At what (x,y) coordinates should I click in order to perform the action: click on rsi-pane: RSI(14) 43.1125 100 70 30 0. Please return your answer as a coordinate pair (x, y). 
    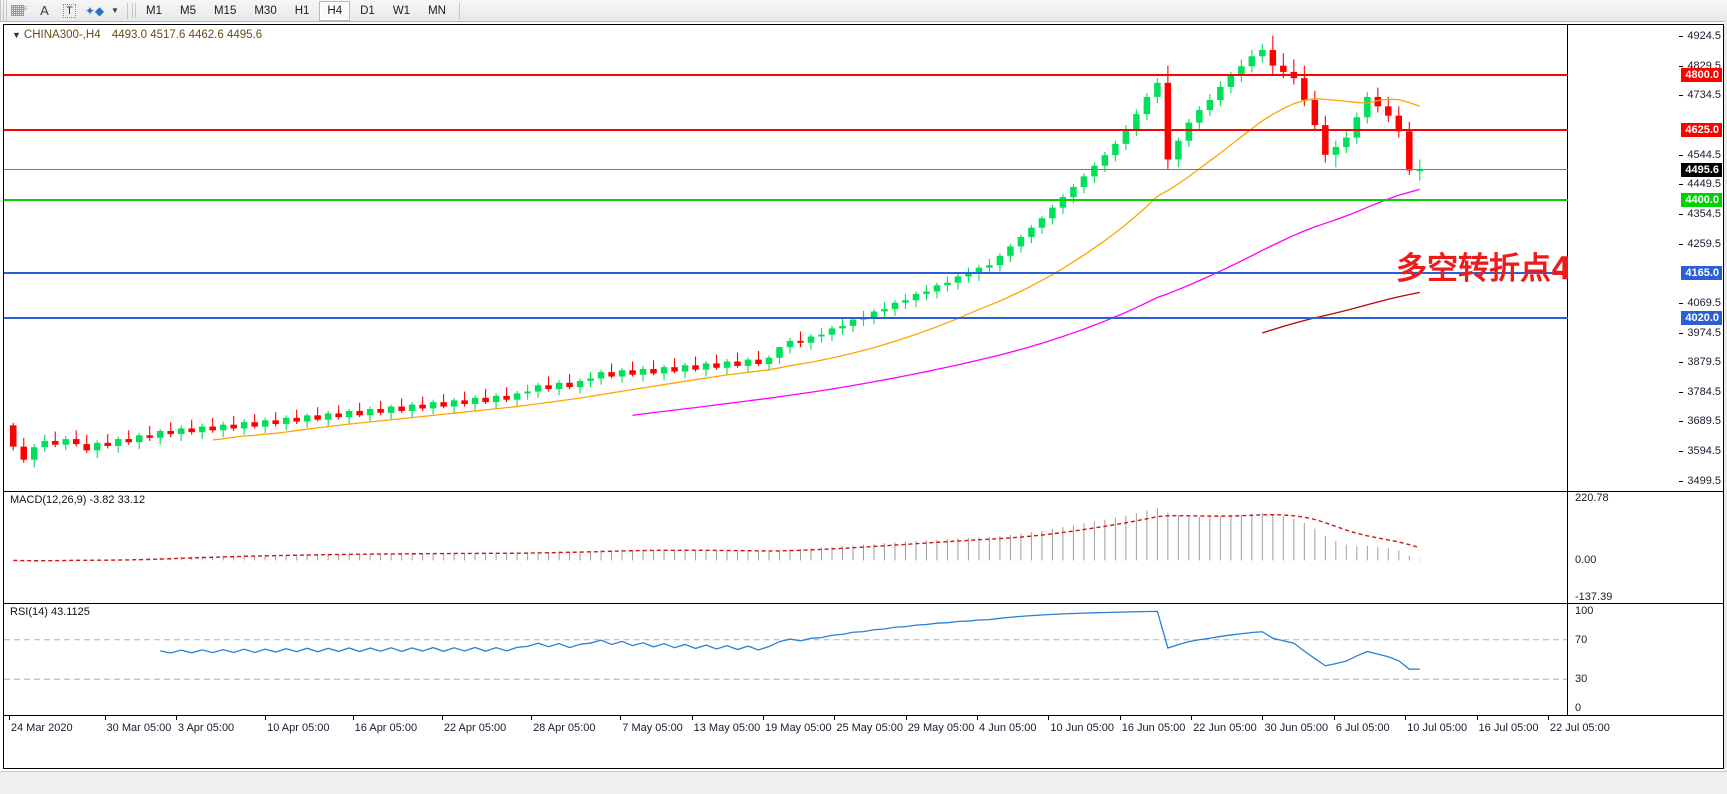
    Looking at the image, I should click on (863, 659).